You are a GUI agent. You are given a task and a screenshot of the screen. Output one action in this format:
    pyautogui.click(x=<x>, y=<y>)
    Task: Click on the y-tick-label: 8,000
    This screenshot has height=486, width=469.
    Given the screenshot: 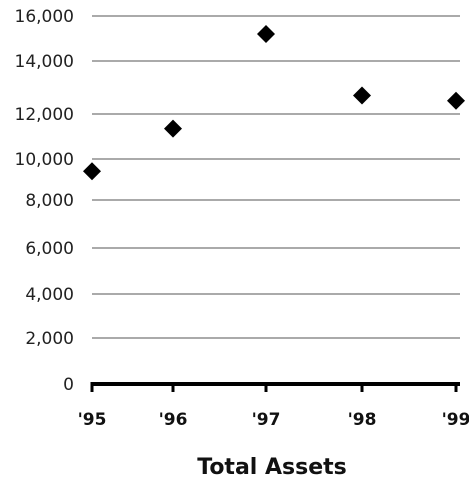 What is the action you would take?
    pyautogui.click(x=49, y=201)
    